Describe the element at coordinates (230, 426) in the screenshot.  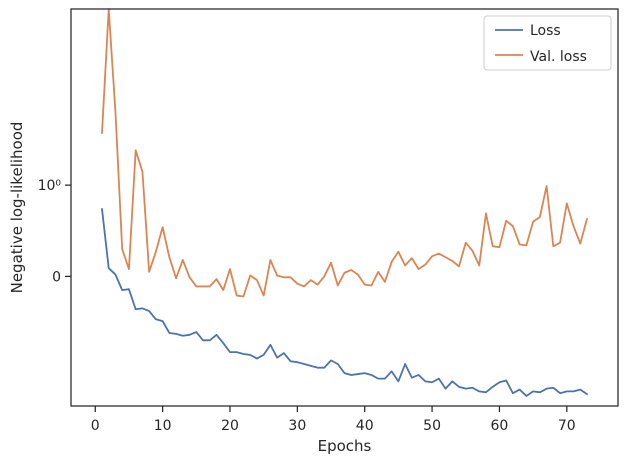
I see `x-tick-label-20: 20` at that location.